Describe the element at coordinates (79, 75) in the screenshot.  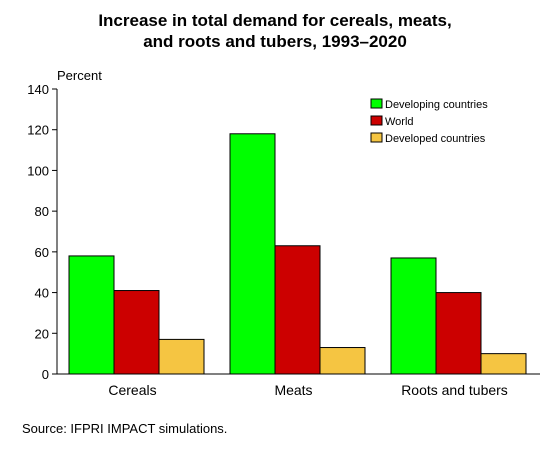
I see `y-axis-label: Percent` at that location.